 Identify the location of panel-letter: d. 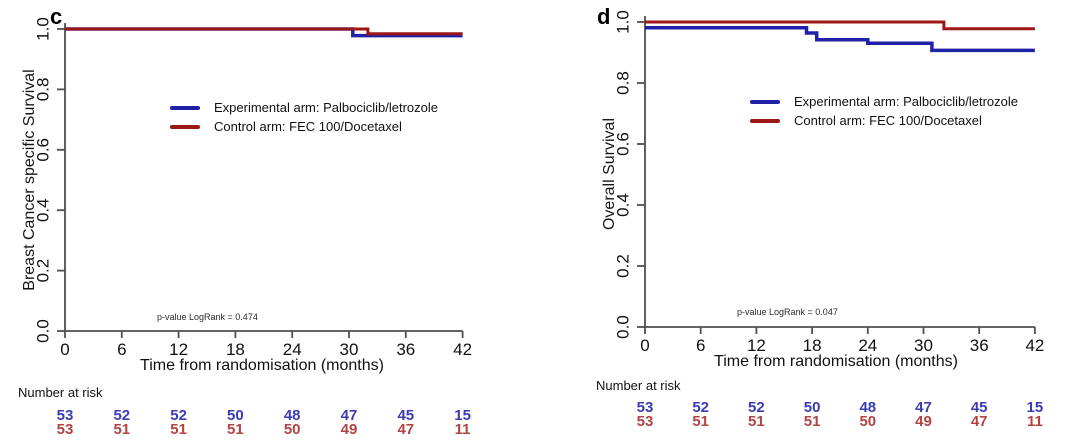
(604, 16).